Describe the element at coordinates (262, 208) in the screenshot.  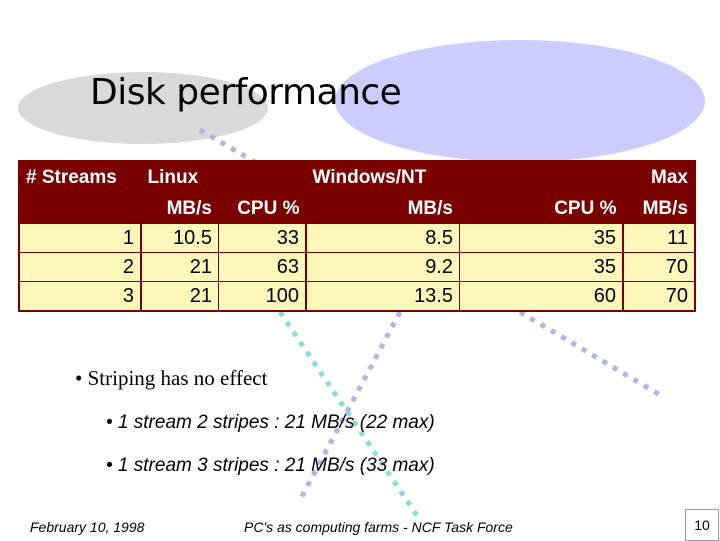
I see `subheader-linux-cpu: CPU %` at that location.